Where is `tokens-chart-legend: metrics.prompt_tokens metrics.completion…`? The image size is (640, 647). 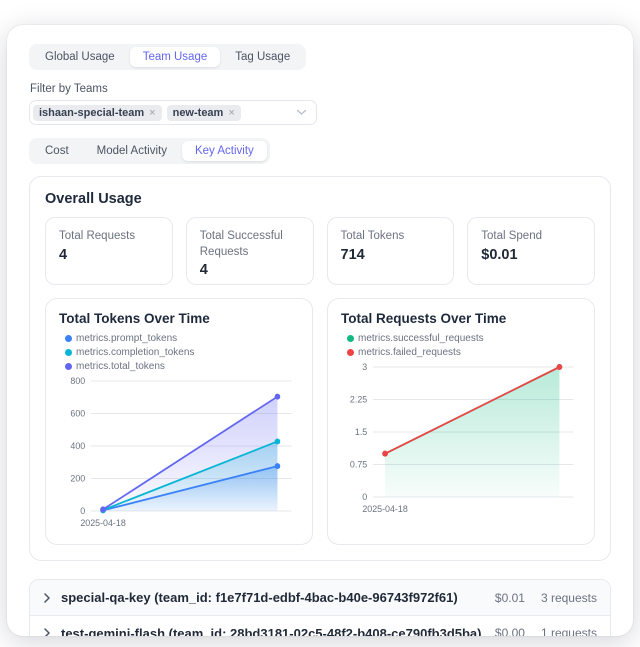 tokens-chart-legend: metrics.prompt_tokens metrics.completion… is located at coordinates (182, 352).